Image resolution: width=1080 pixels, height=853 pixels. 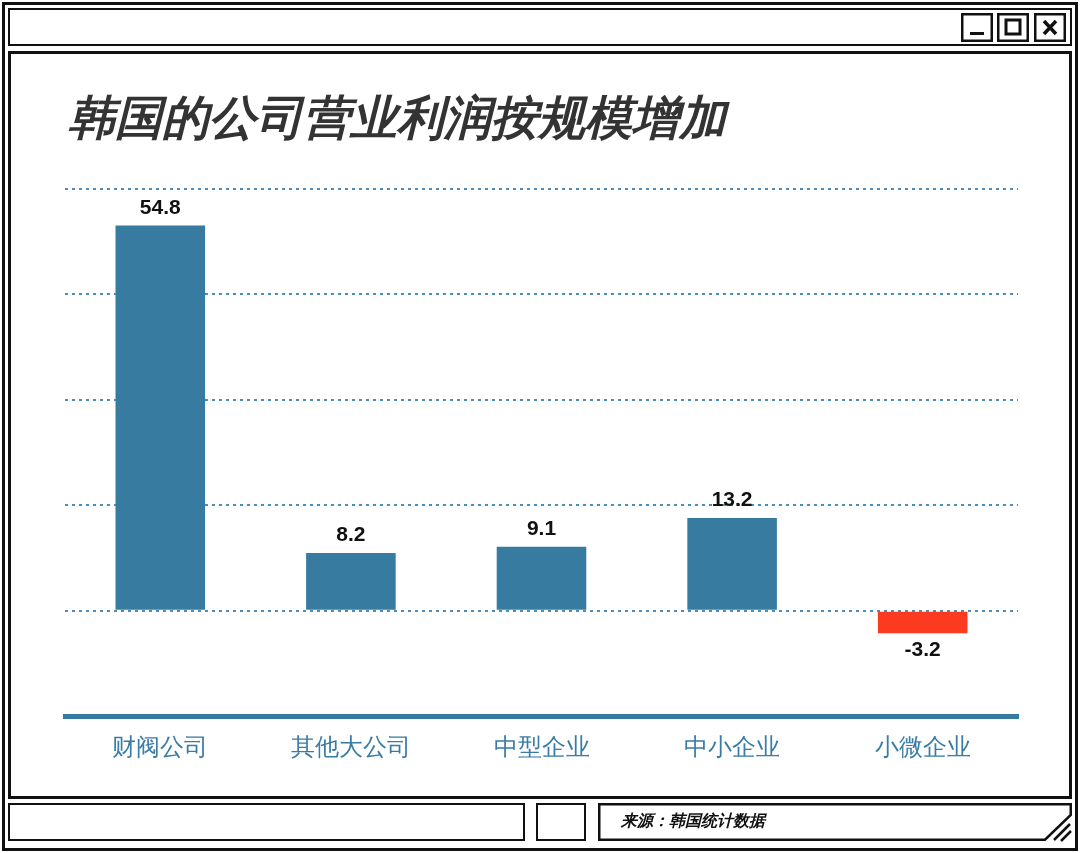 I want to click on x-tick-label: 中型企业, so click(x=541, y=746).